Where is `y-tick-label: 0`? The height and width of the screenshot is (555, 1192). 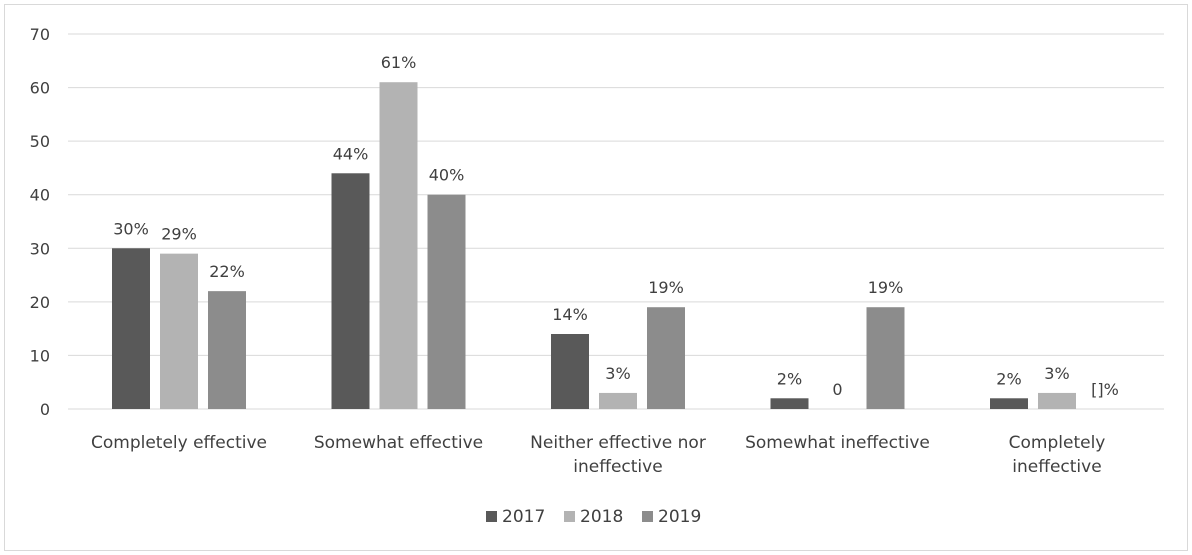
y-tick-label: 0 is located at coordinates (45, 409).